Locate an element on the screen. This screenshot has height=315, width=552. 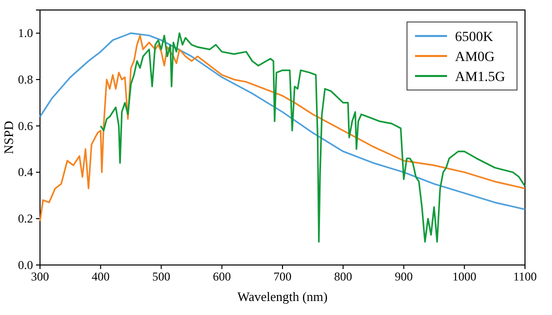
x-tick-label: 600 is located at coordinates (221, 277).